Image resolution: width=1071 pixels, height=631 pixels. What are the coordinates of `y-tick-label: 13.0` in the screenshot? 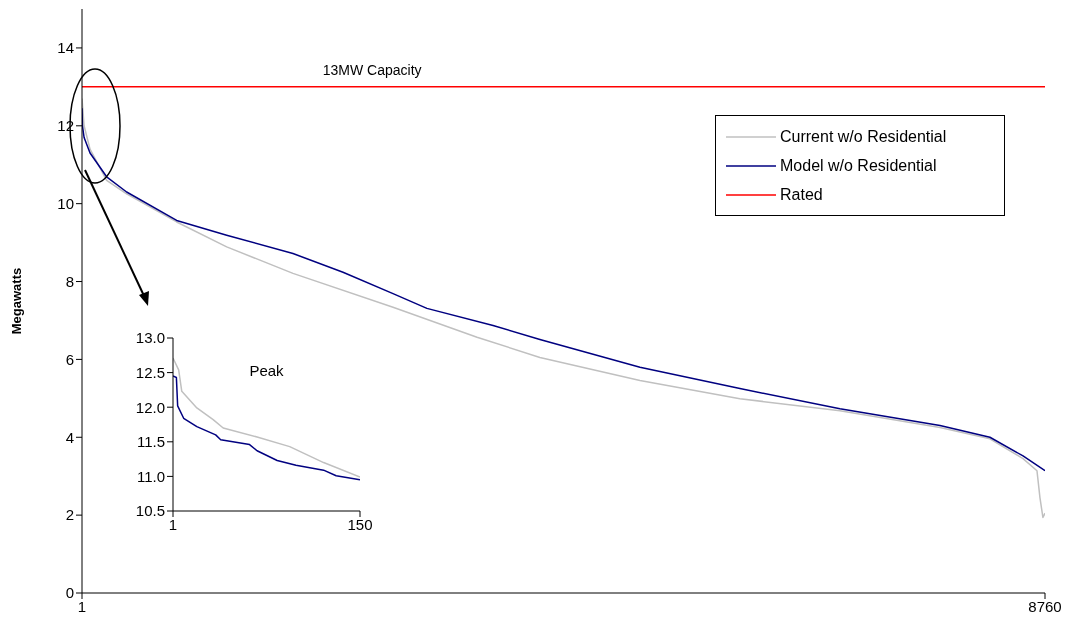 It's located at (150, 338).